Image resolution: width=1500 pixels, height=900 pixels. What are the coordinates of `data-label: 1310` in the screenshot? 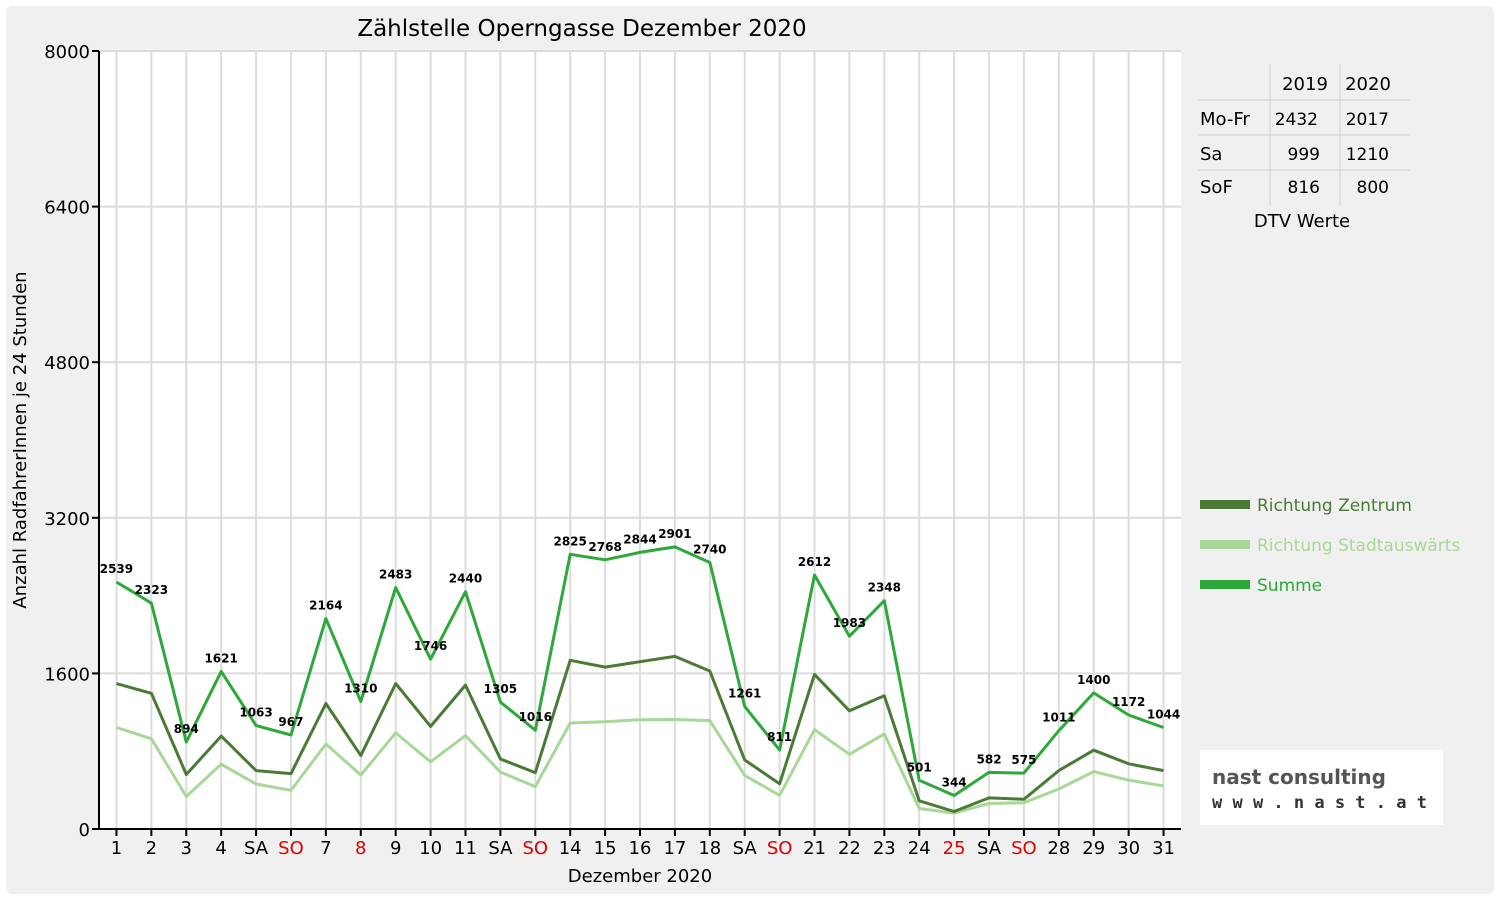 It's located at (360, 689).